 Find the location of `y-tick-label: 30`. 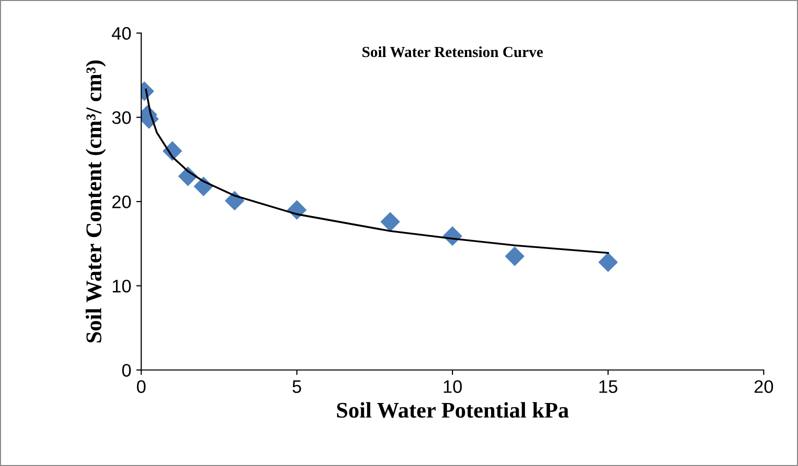

y-tick-label: 30 is located at coordinates (121, 117).